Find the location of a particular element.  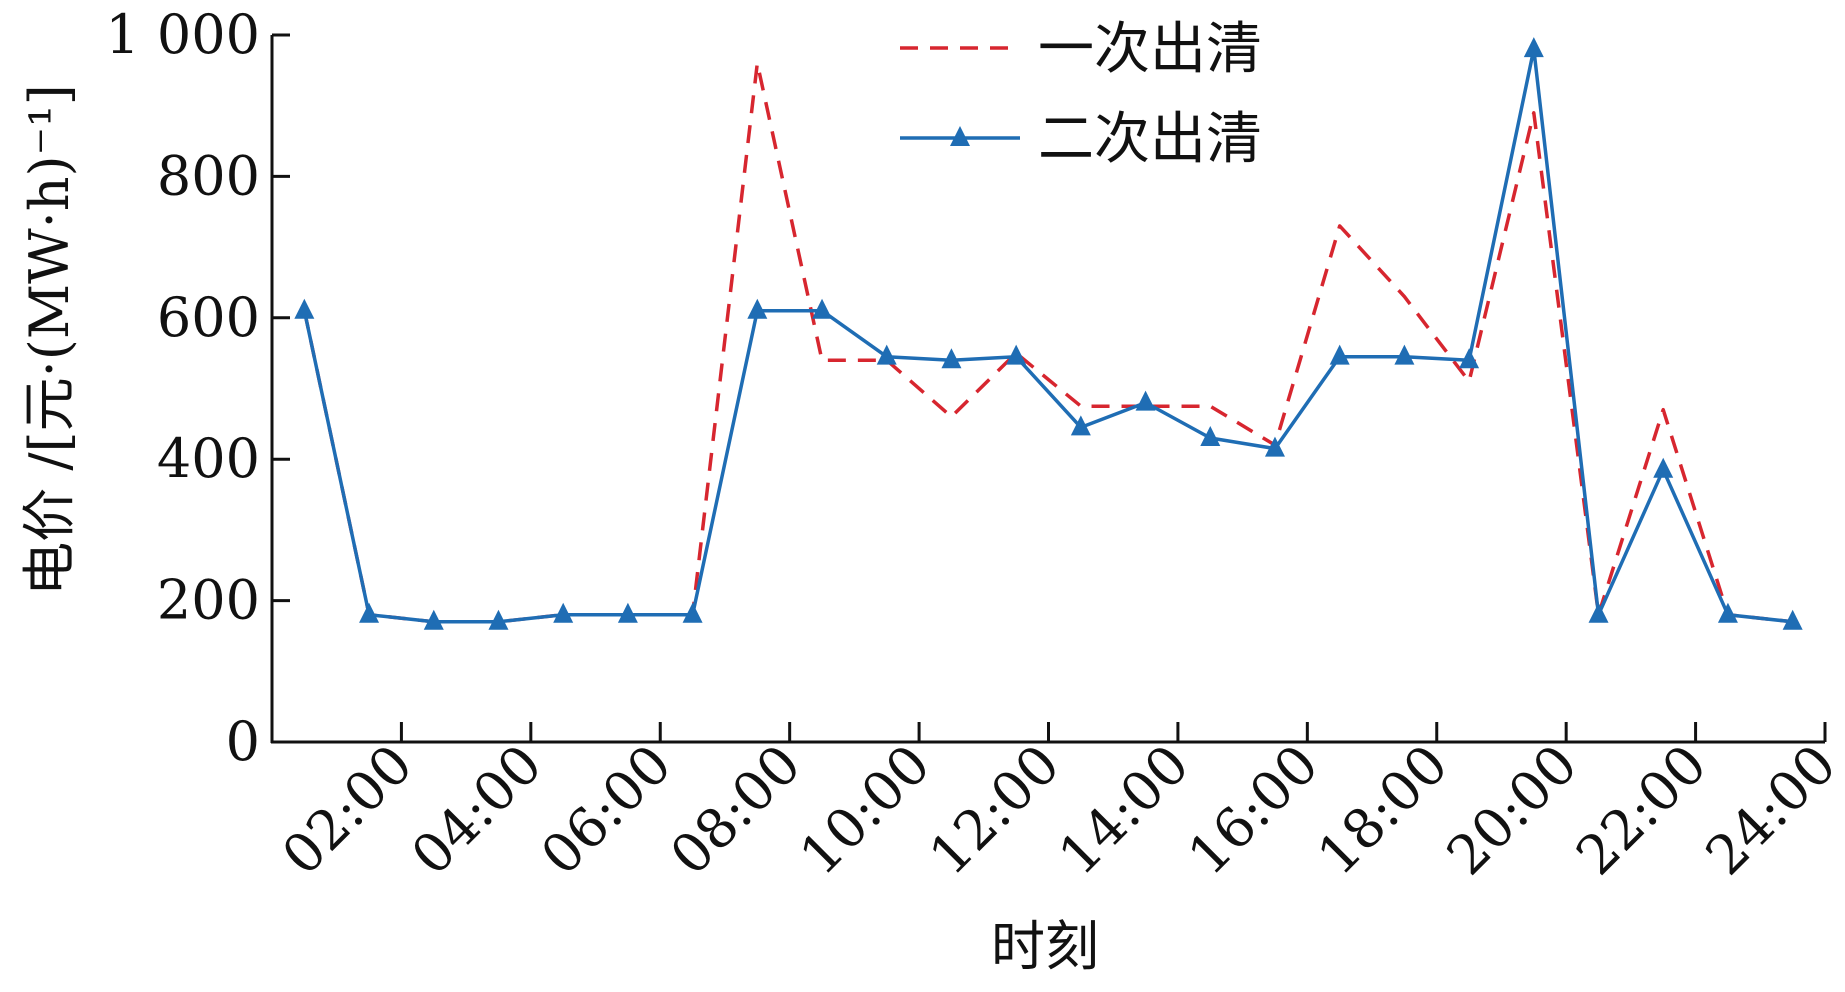

y-axis-title: 电价 /[元·(MW·h)⁻¹] is located at coordinates (49, 340).